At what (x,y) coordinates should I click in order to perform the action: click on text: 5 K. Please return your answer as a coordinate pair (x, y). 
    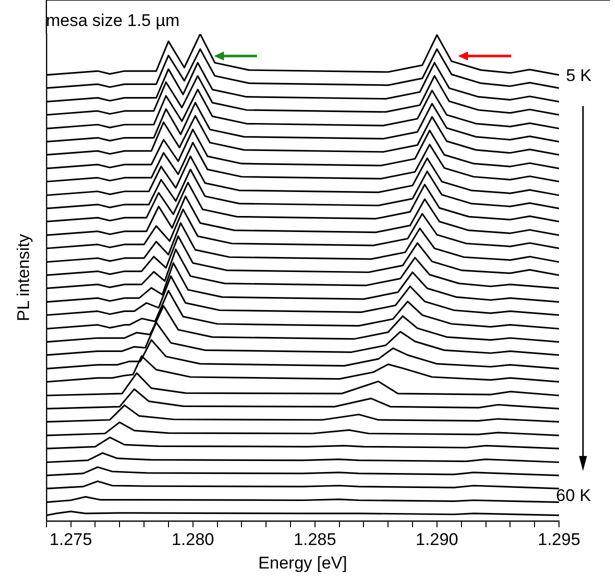
    Looking at the image, I should click on (579, 76).